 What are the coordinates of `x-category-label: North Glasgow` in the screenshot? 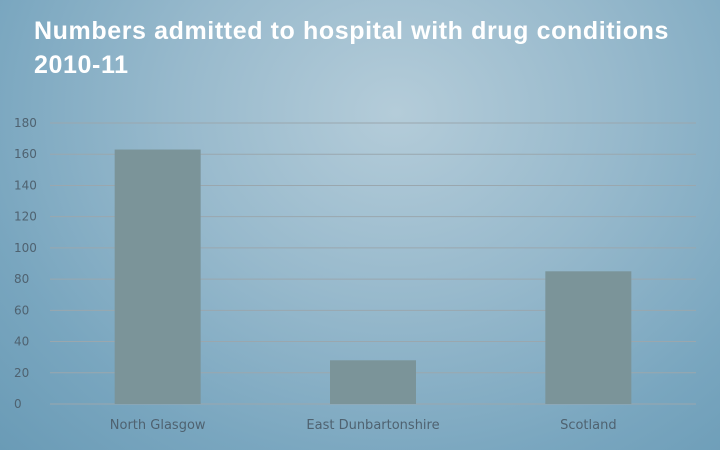 It's located at (158, 425).